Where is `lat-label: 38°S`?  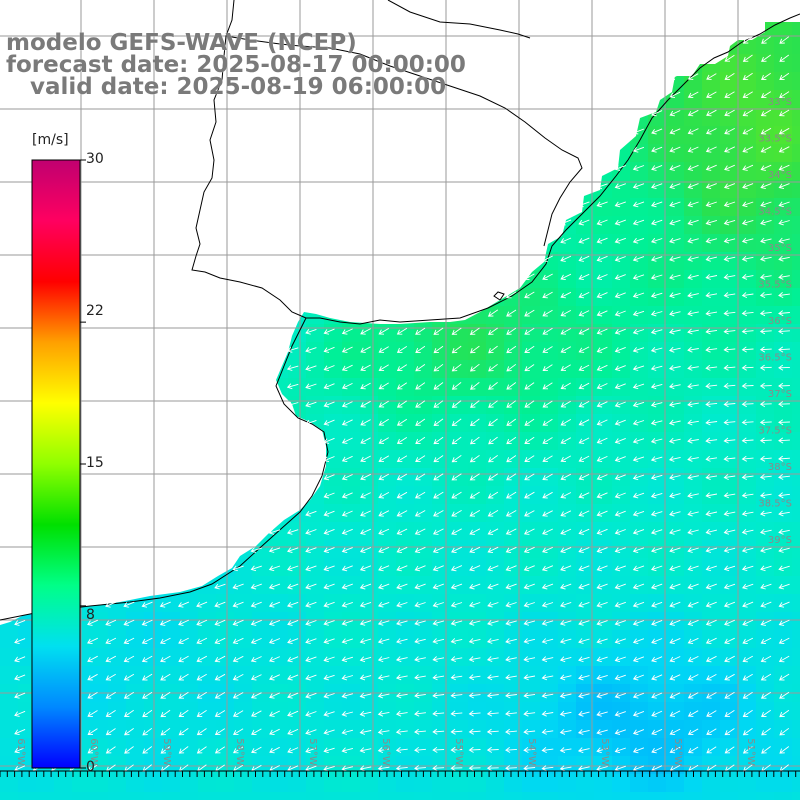
lat-label: 38°S is located at coordinates (780, 467).